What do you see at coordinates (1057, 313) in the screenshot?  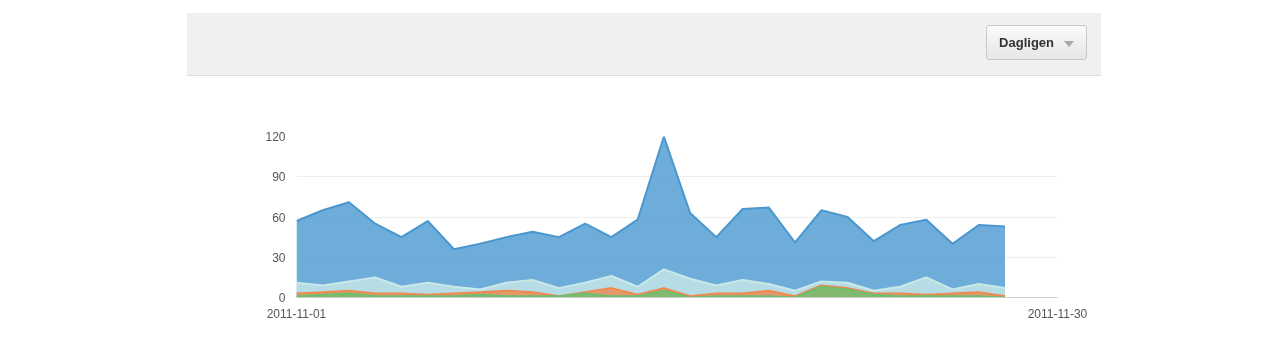 I see `x-tick-label: 2011-11-30` at bounding box center [1057, 313].